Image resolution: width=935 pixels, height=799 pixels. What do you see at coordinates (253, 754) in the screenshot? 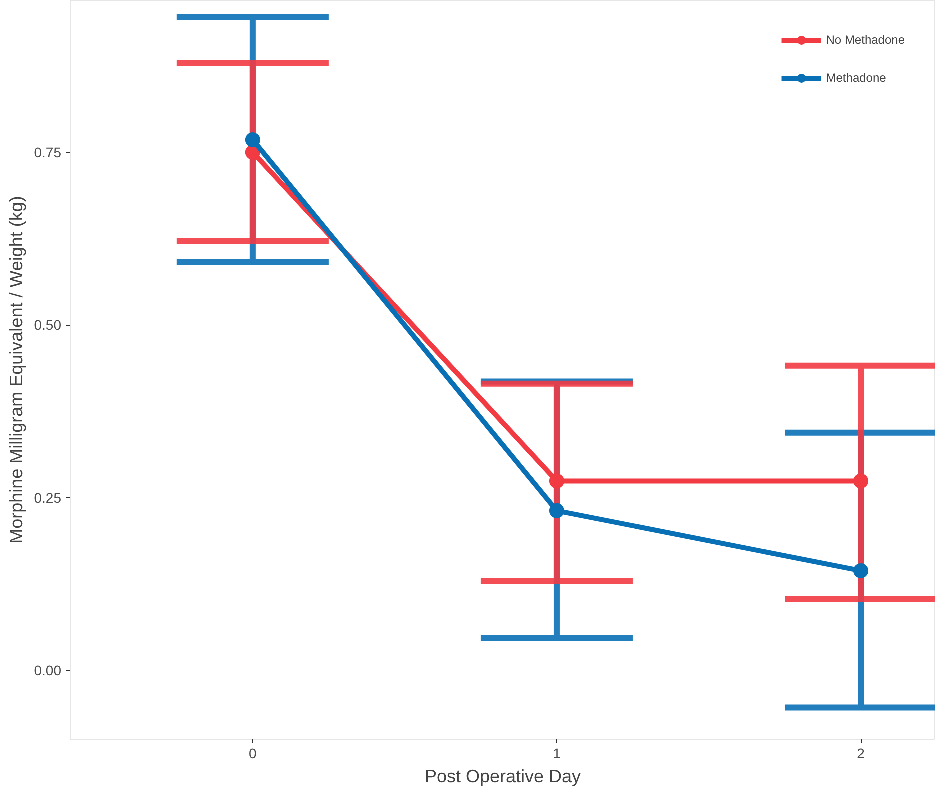
I see `x-tick-label: 0` at bounding box center [253, 754].